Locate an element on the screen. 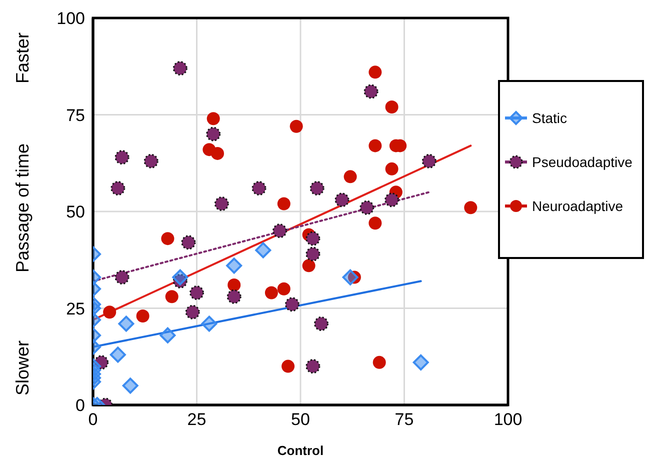 This screenshot has height=471, width=653. legend-label: Static is located at coordinates (550, 118).